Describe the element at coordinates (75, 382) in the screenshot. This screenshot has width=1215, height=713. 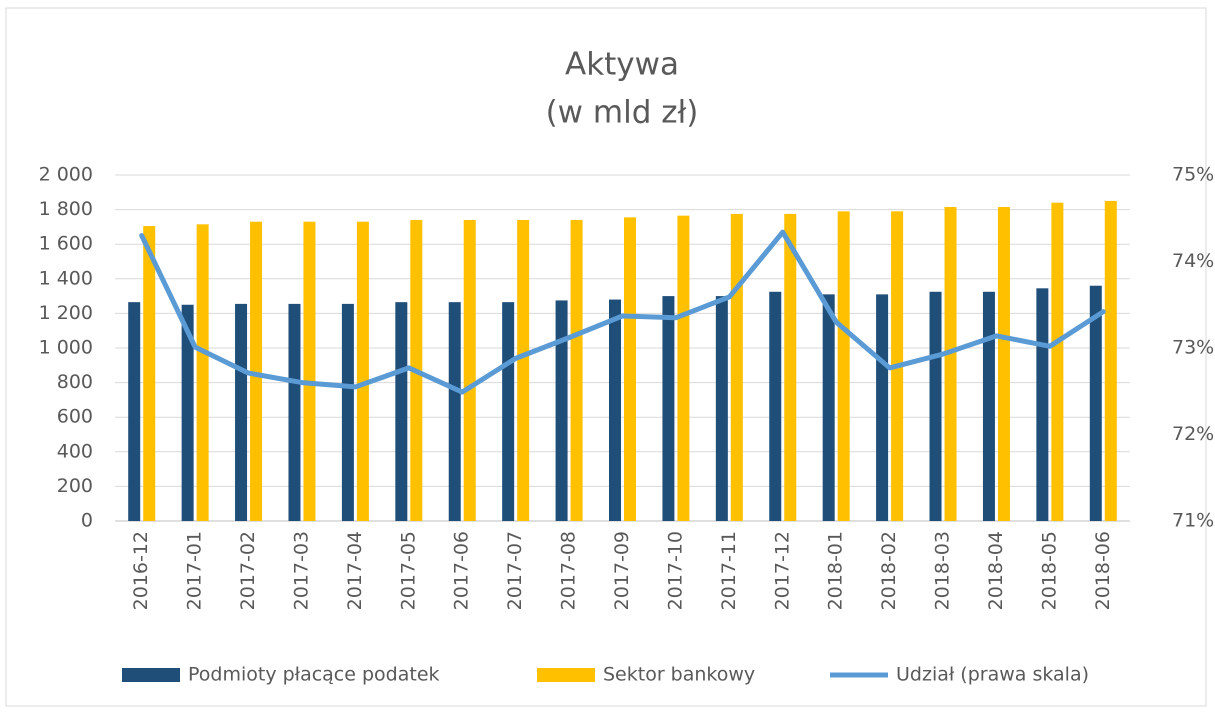
I see `y-tick-label: 800` at that location.